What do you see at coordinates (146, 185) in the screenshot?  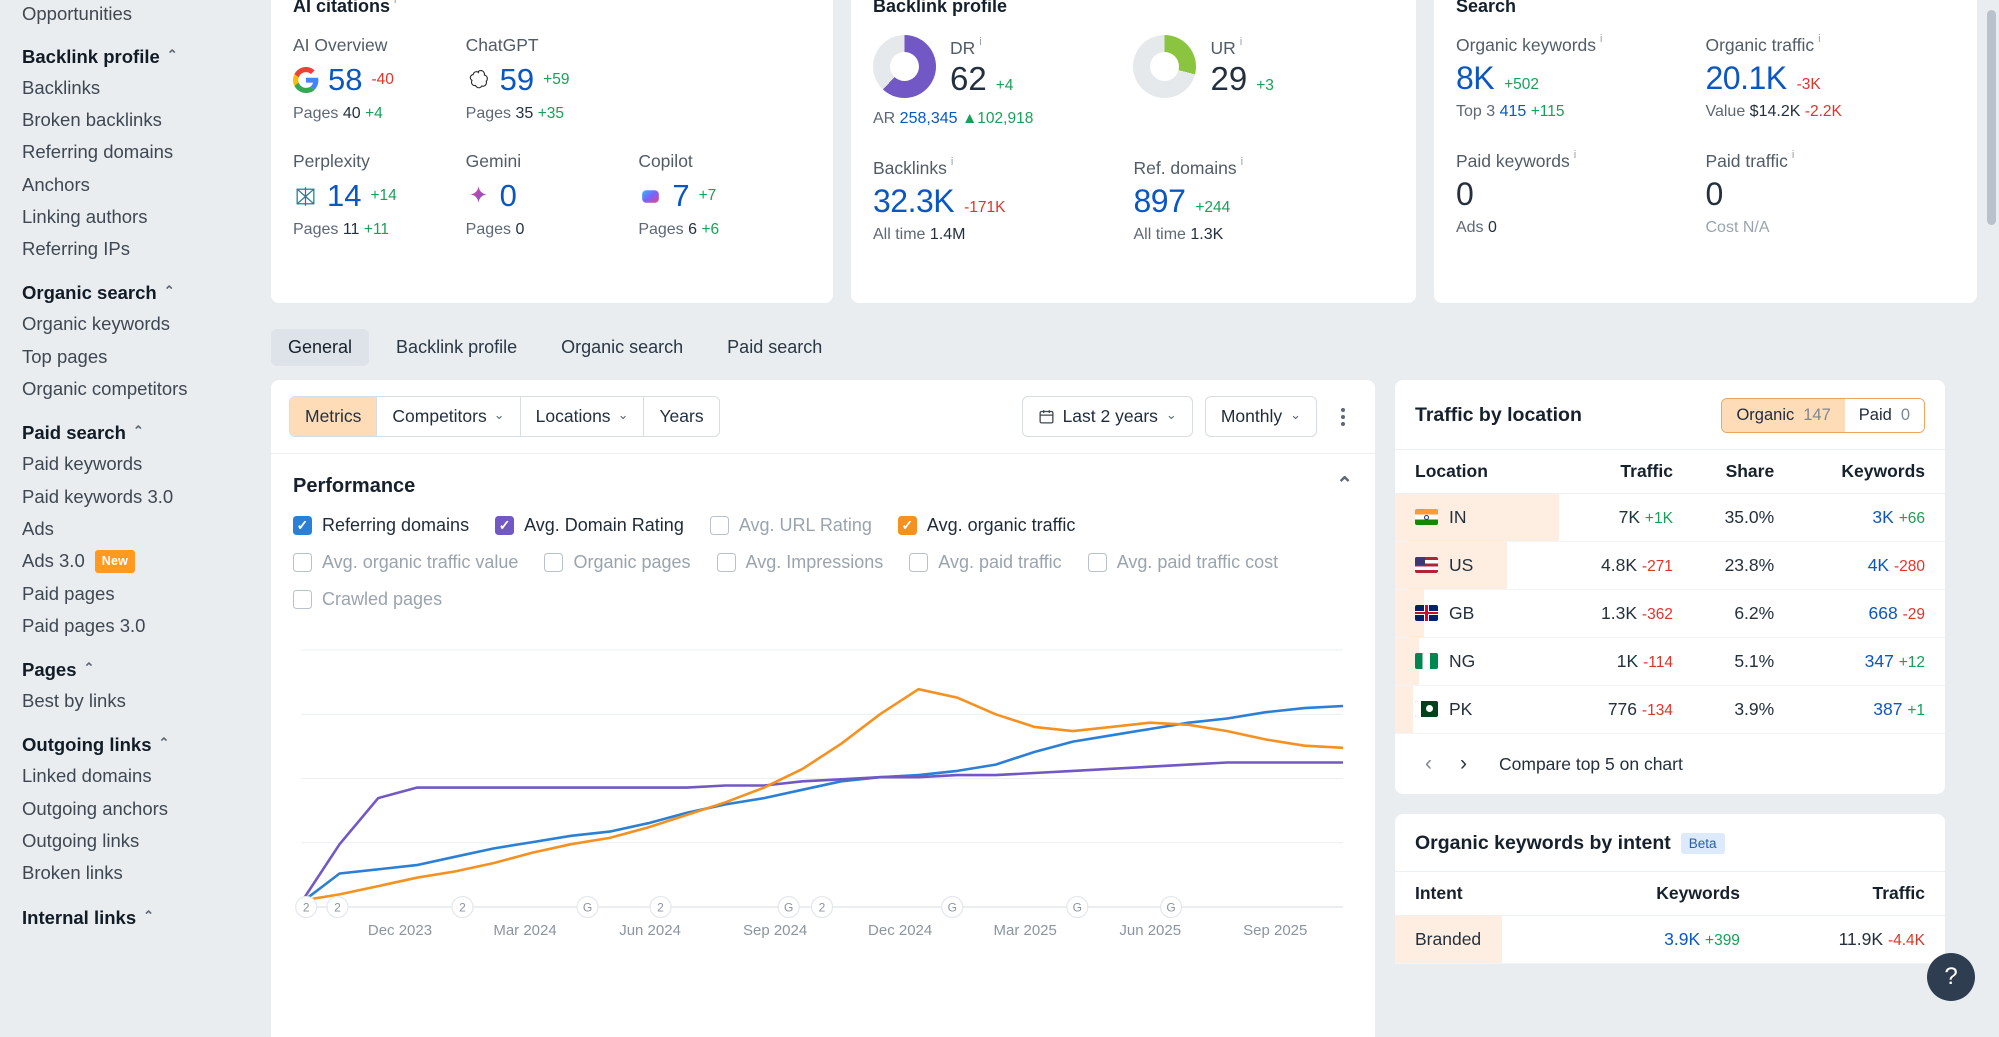 I see `sidebar-item-anchors: Anchors` at bounding box center [146, 185].